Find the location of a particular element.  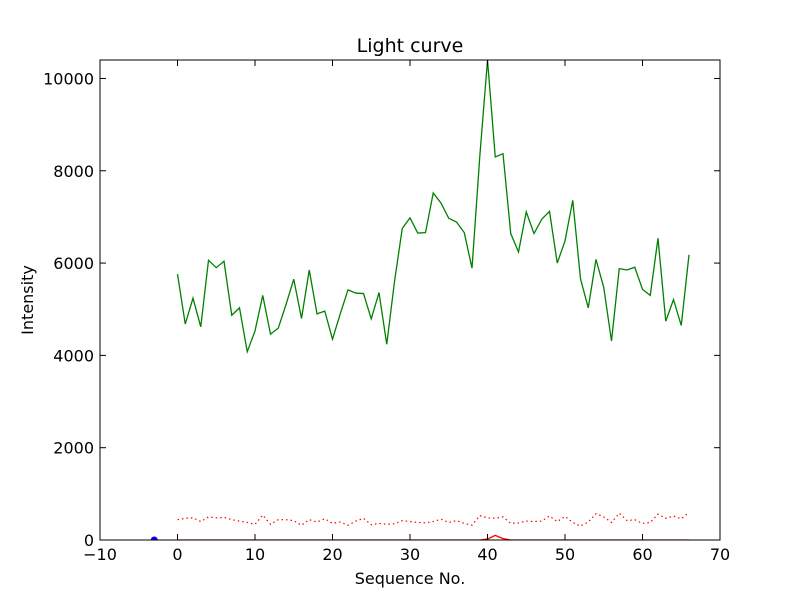

y-tick-label: 4000 is located at coordinates (73, 355).